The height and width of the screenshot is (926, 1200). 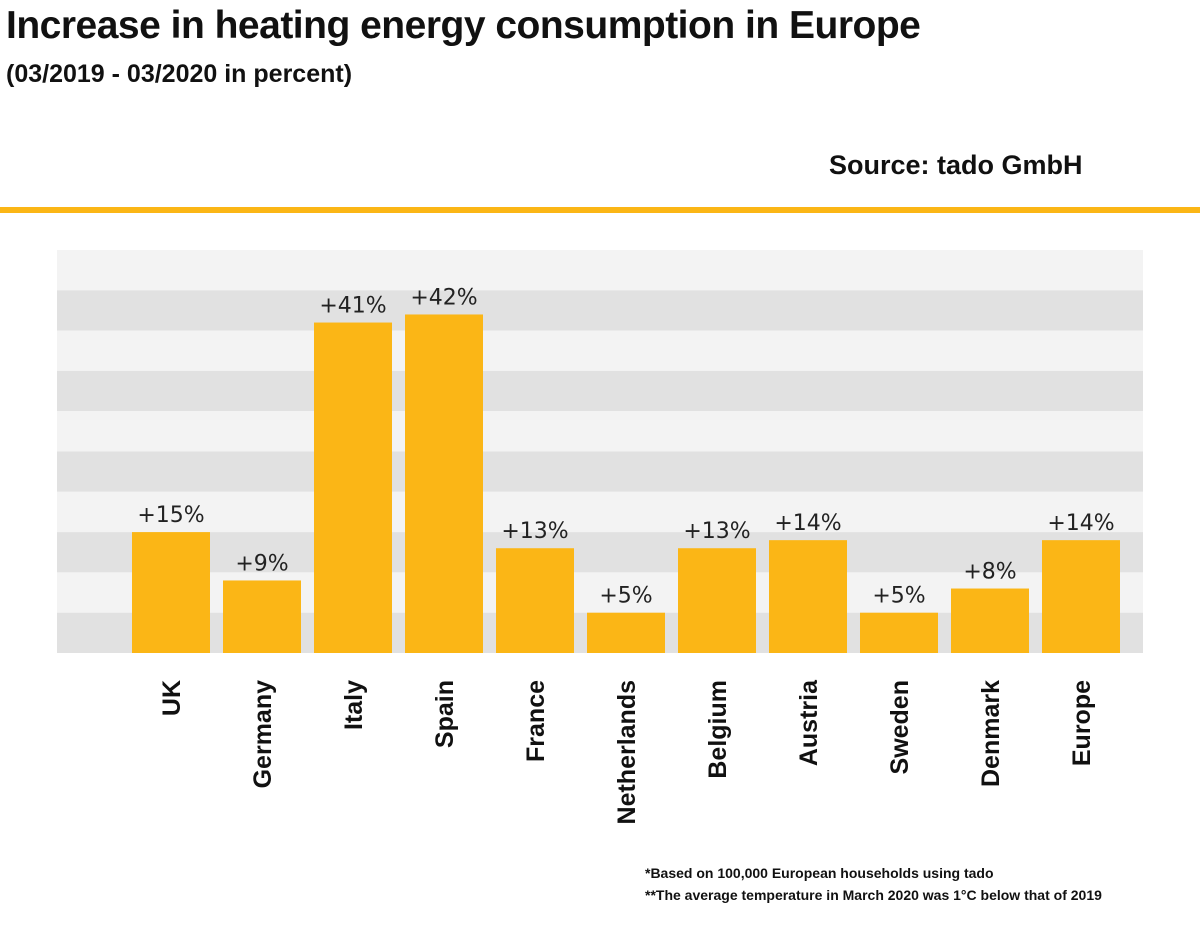 What do you see at coordinates (352, 306) in the screenshot?
I see `data-label: +41%` at bounding box center [352, 306].